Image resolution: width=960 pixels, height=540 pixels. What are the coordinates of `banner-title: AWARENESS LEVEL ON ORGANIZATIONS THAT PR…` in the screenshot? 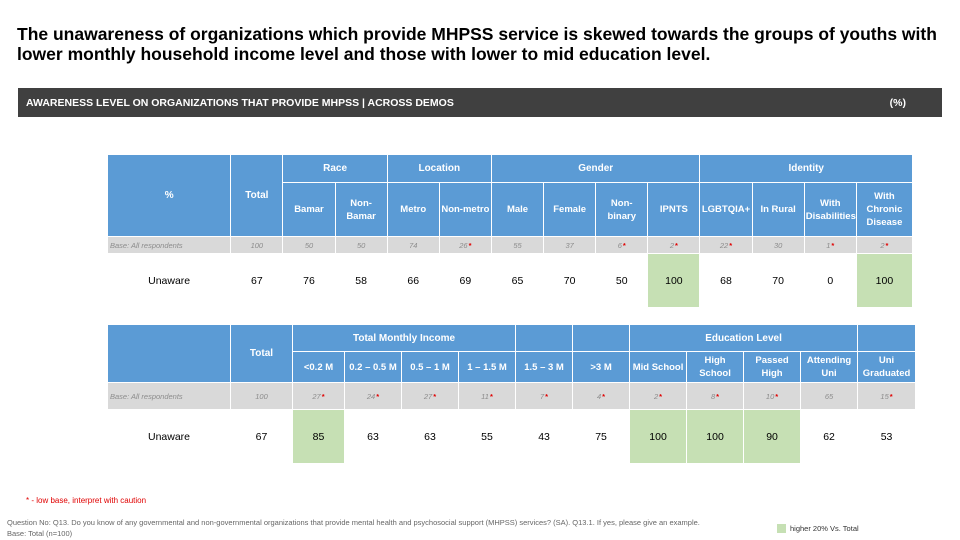 It's located at (240, 102).